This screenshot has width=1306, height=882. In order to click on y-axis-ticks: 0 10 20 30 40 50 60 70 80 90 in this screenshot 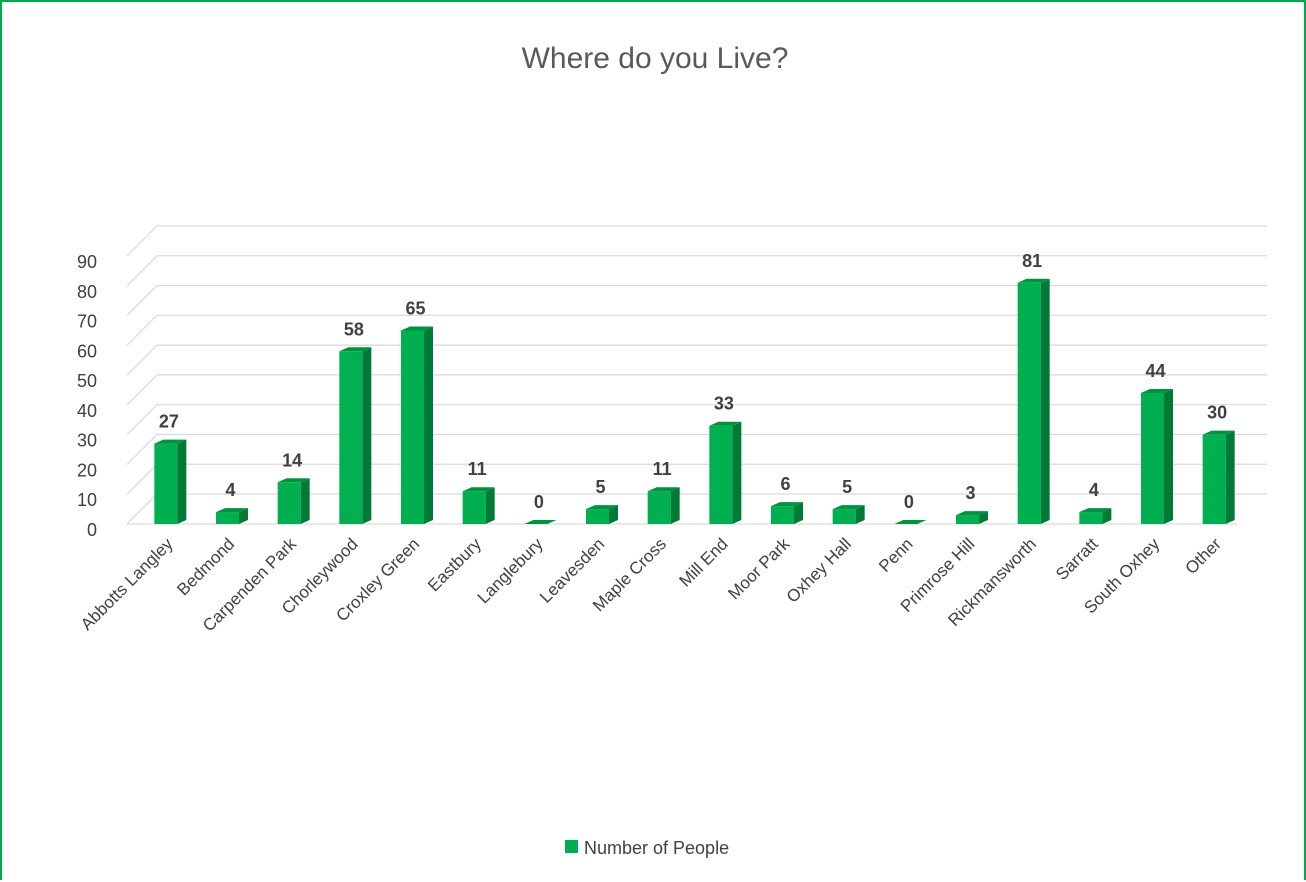, I will do `click(87, 396)`.